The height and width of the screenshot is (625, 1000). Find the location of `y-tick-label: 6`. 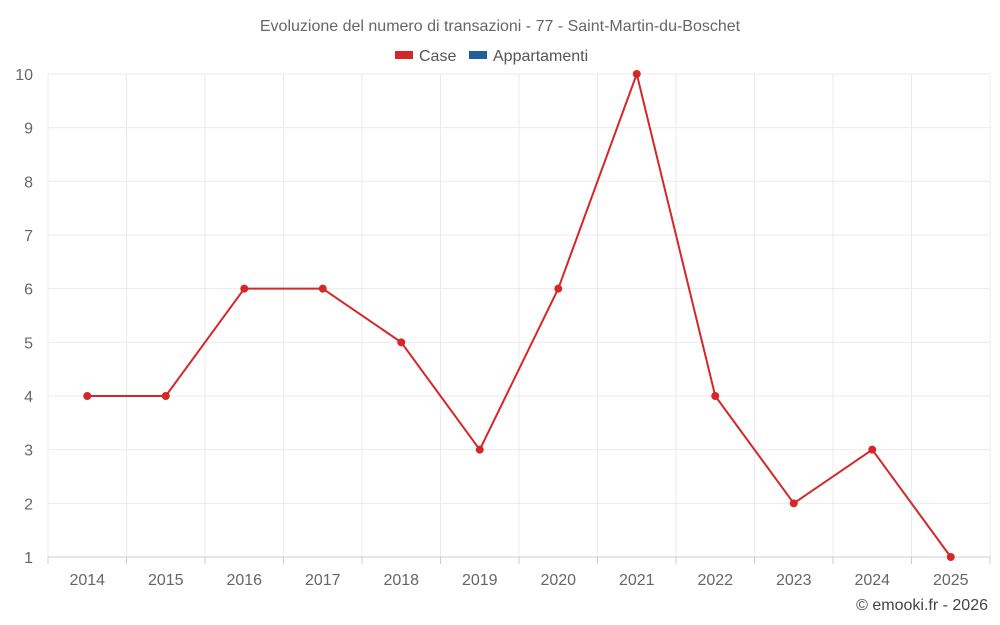

y-tick-label: 6 is located at coordinates (28, 290).